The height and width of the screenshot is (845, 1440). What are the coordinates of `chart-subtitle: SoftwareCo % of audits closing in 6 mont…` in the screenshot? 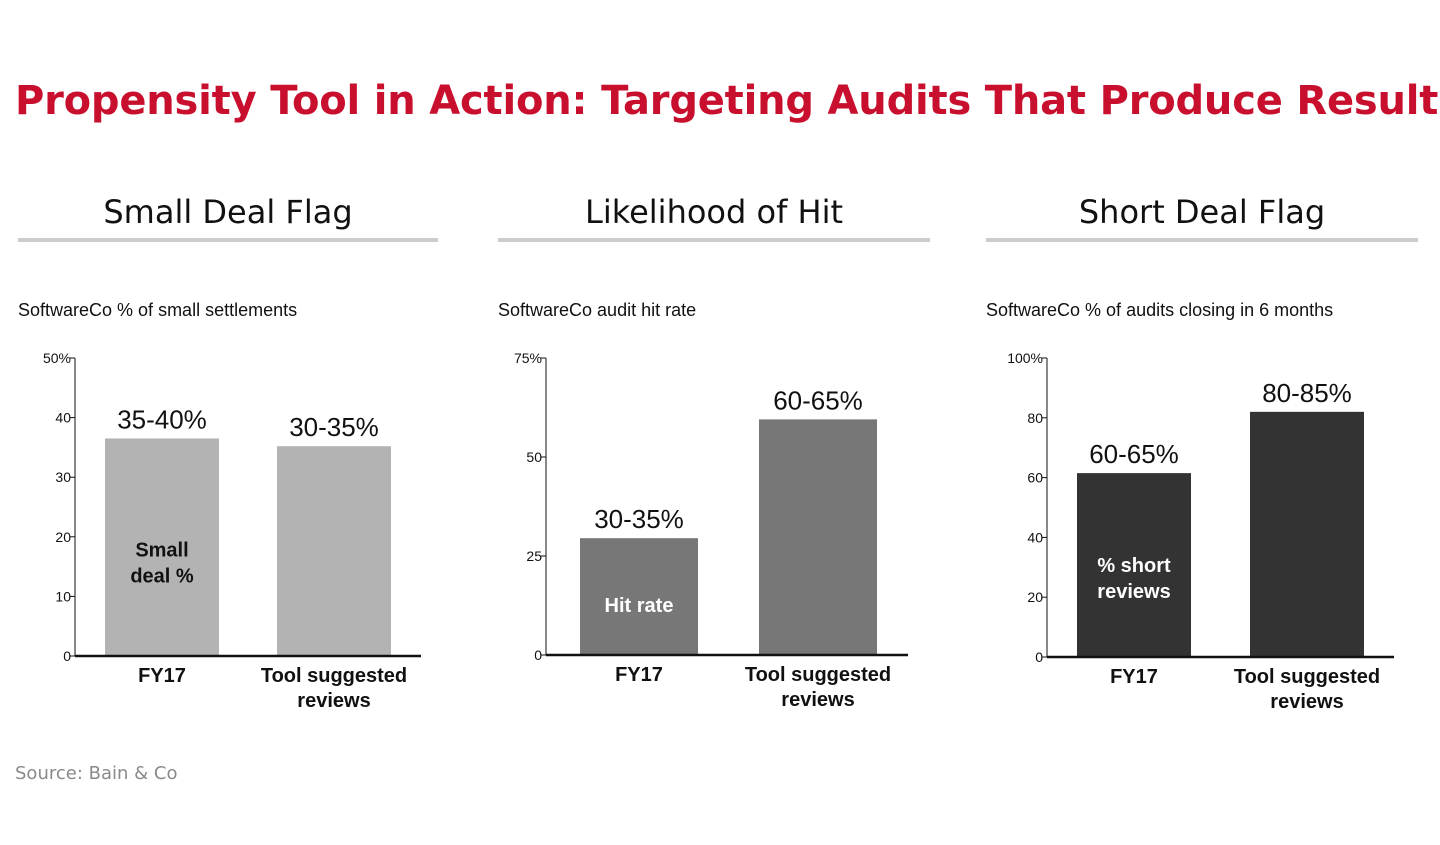 It's located at (1160, 310).